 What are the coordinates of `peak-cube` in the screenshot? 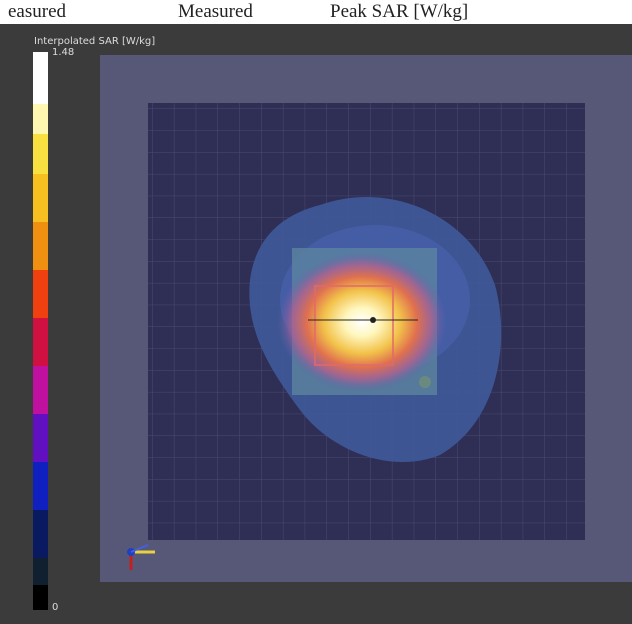 It's located at (354, 325).